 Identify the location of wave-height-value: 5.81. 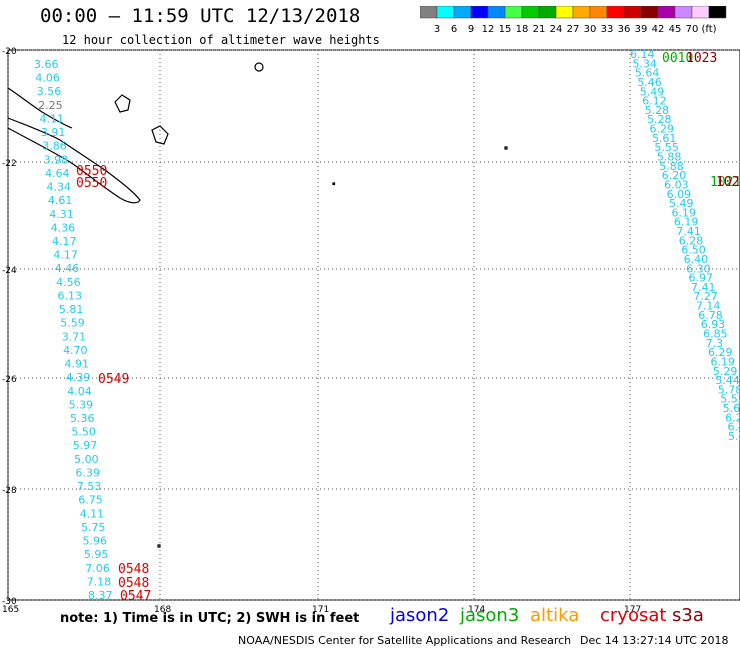
(71, 309).